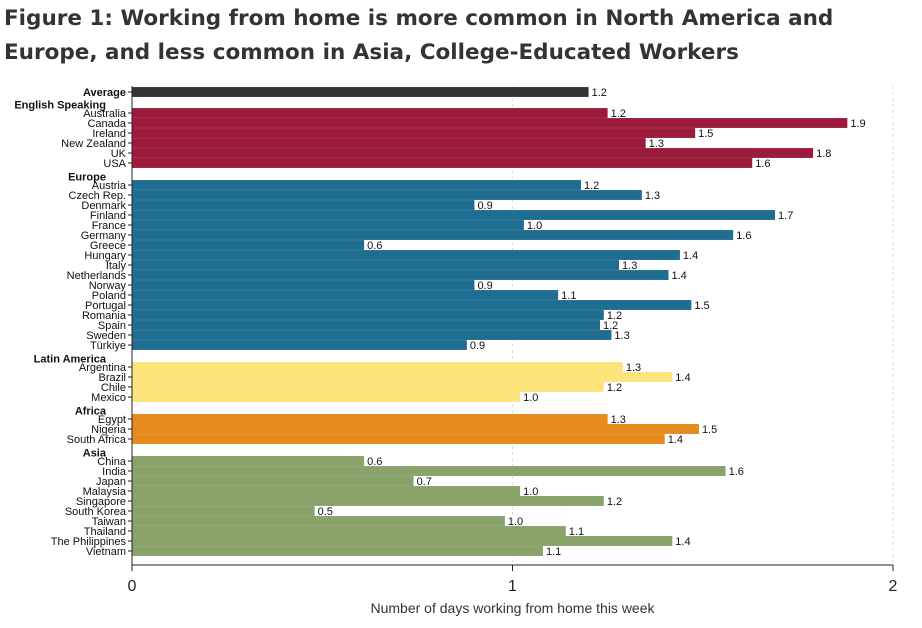 The height and width of the screenshot is (628, 922). What do you see at coordinates (621, 336) in the screenshot?
I see `bar-sweden-value-label: 1.3` at bounding box center [621, 336].